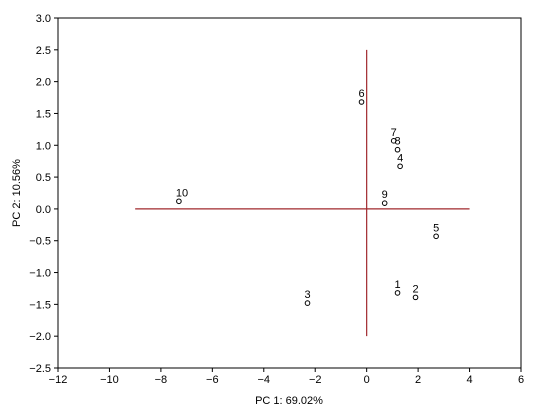 The height and width of the screenshot is (413, 550). Describe the element at coordinates (40, 337) in the screenshot. I see `y-tick-label: −2.0` at that location.